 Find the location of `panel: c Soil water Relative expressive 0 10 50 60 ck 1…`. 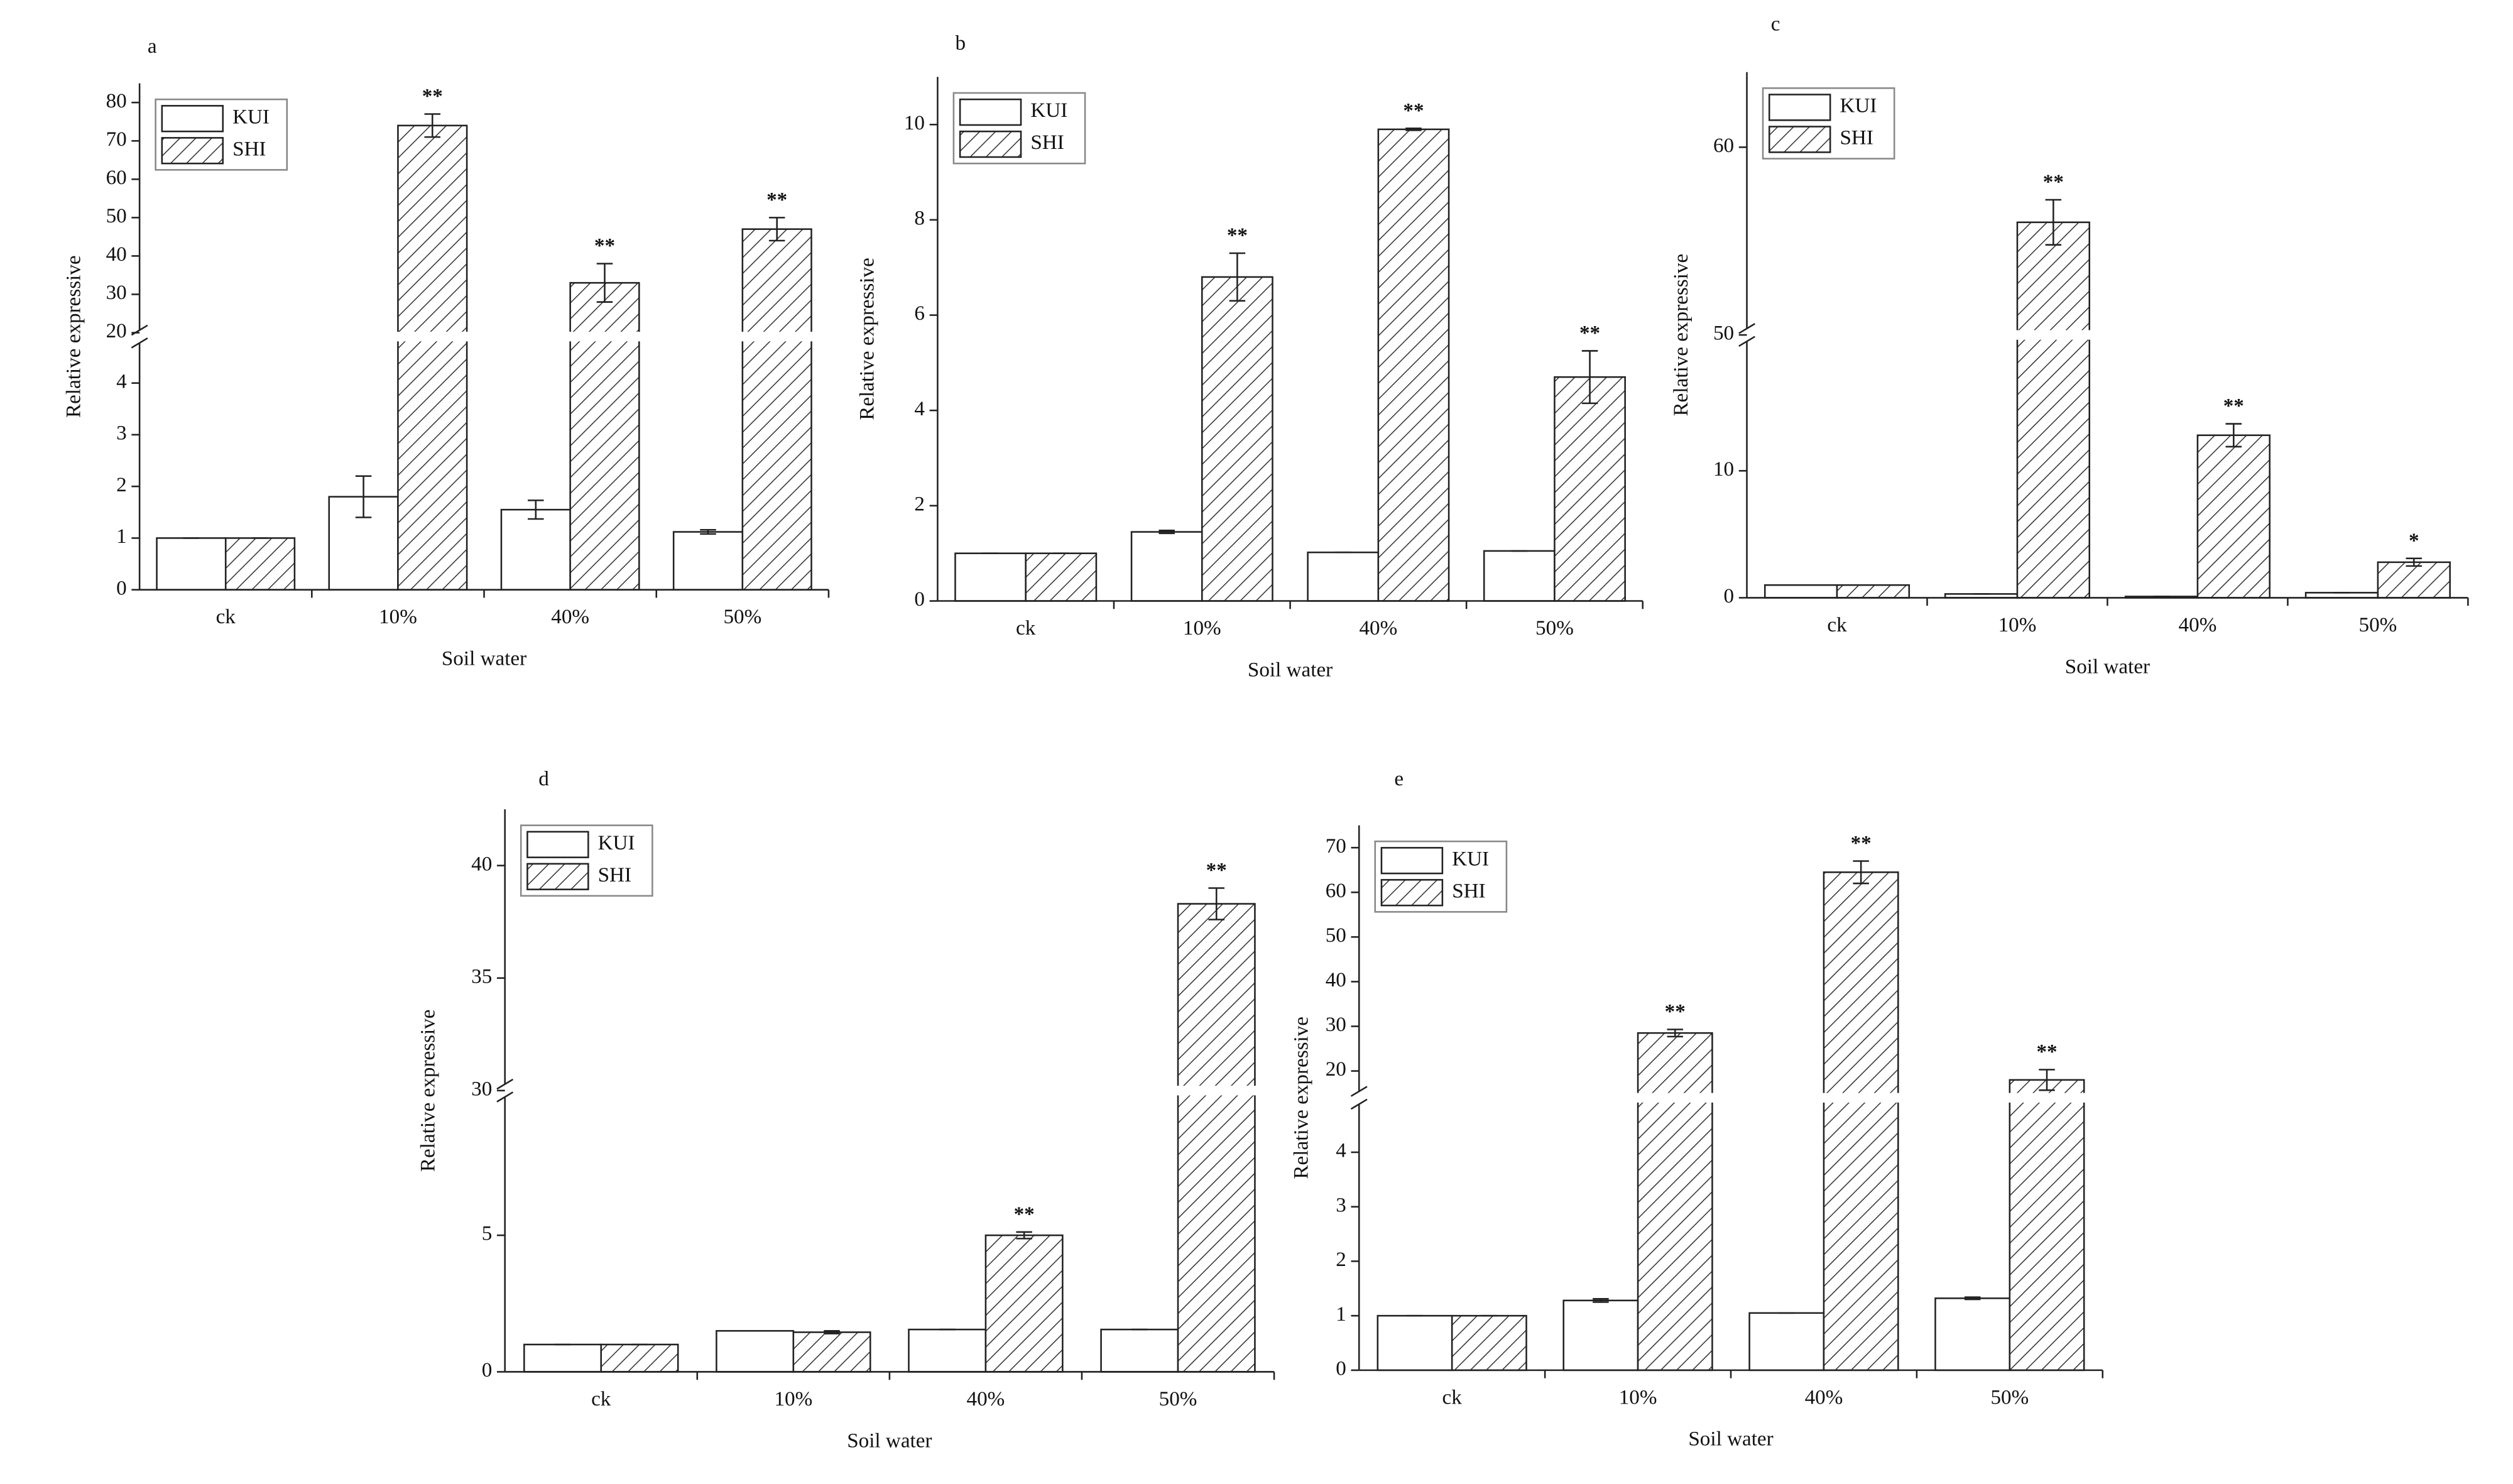

panel: c Soil water Relative expressive 0 10 50 60 ck 1… is located at coordinates (2069, 345).